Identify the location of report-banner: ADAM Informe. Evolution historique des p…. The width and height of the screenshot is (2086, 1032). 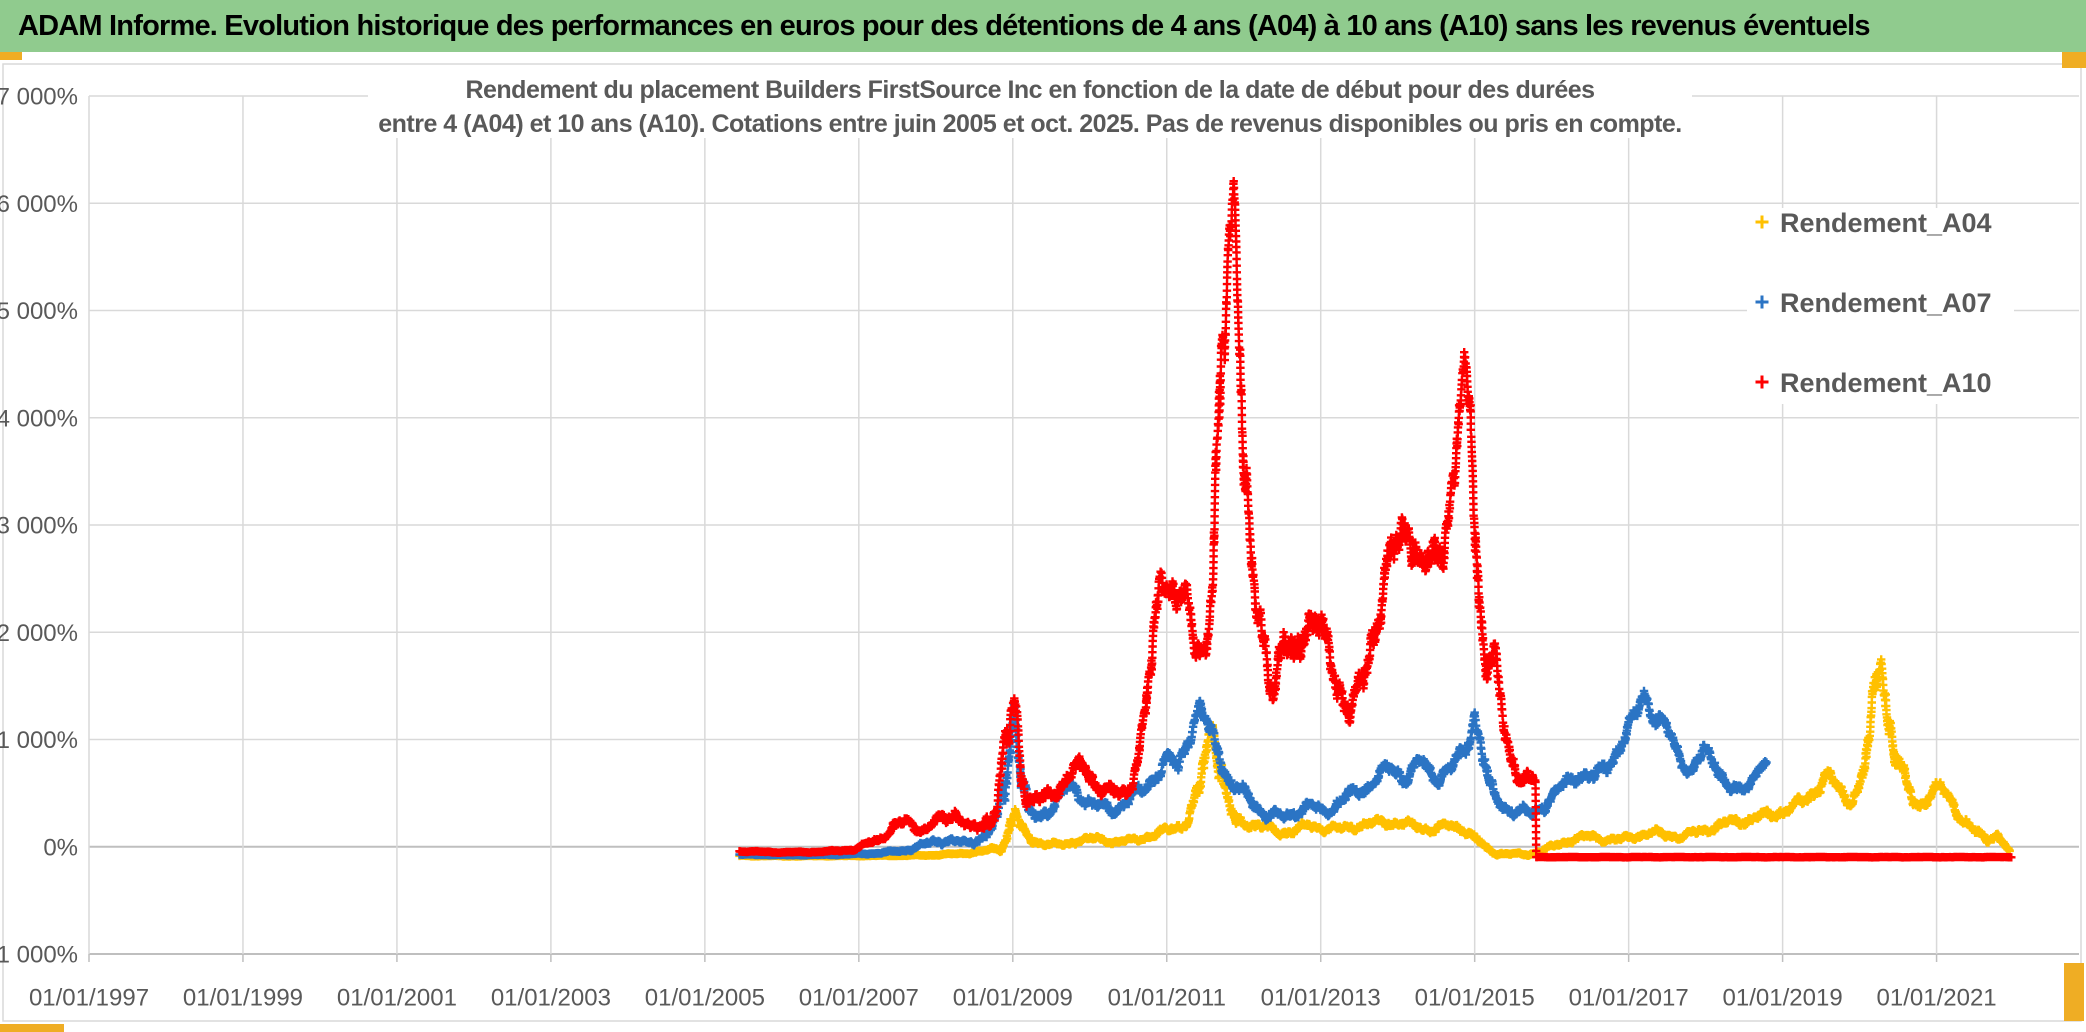
(1043, 26).